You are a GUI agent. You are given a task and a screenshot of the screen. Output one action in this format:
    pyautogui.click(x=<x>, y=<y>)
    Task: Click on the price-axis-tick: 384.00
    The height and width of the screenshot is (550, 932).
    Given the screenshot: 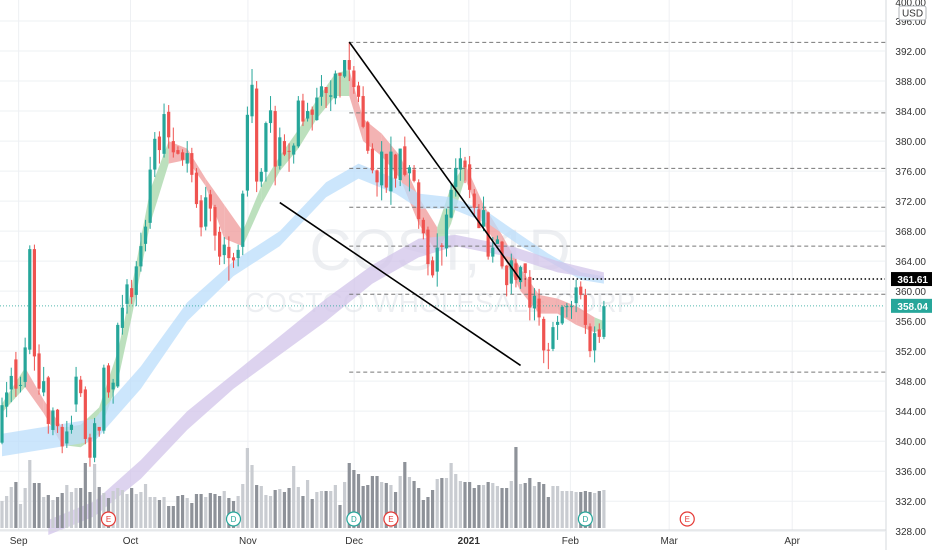 What is the action you would take?
    pyautogui.click(x=910, y=112)
    